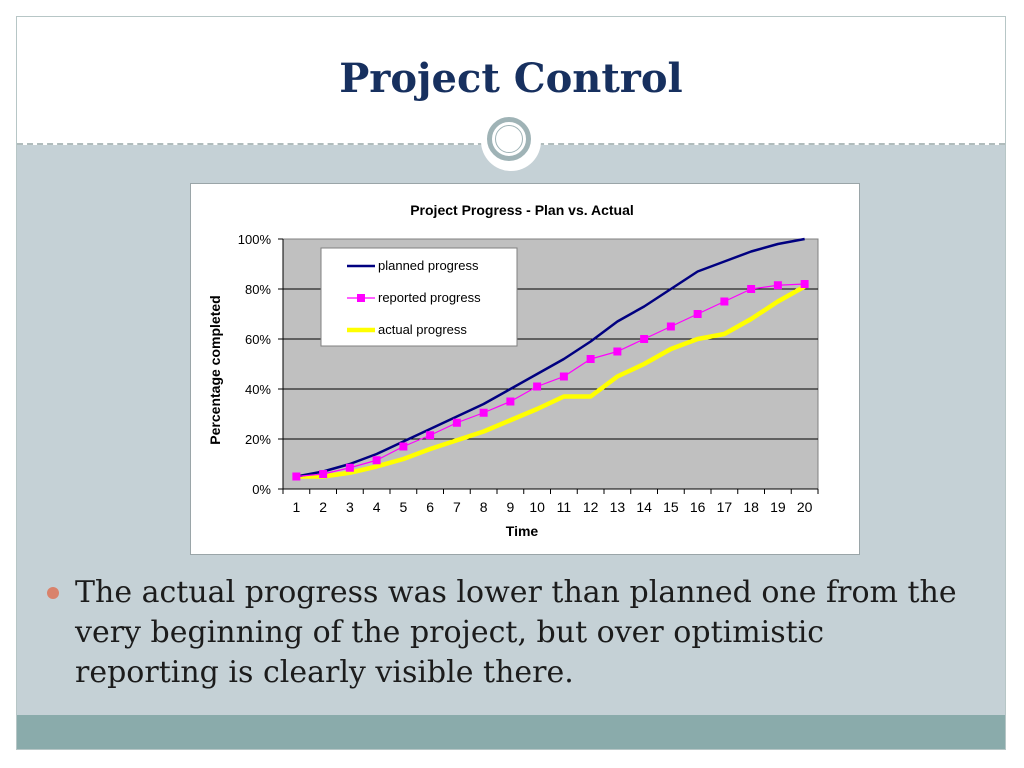  I want to click on x-tick-label: 8, so click(484, 507).